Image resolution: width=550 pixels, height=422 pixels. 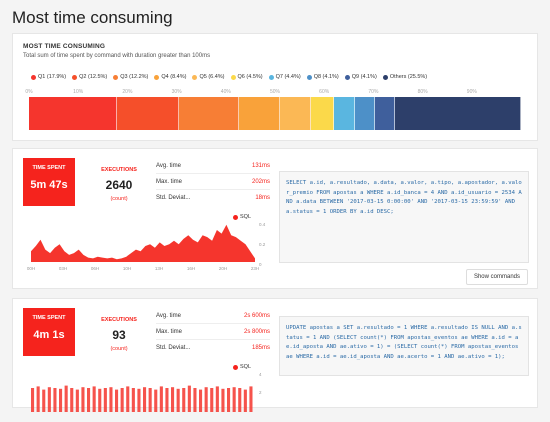 I want to click on executions-label: EXECUTIONS, so click(x=119, y=320).